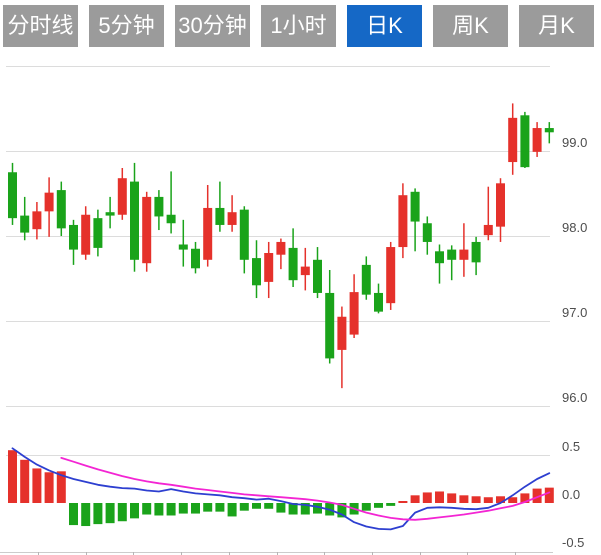 The image size is (601, 555). I want to click on macd-axis-label: 0.0, so click(571, 494).